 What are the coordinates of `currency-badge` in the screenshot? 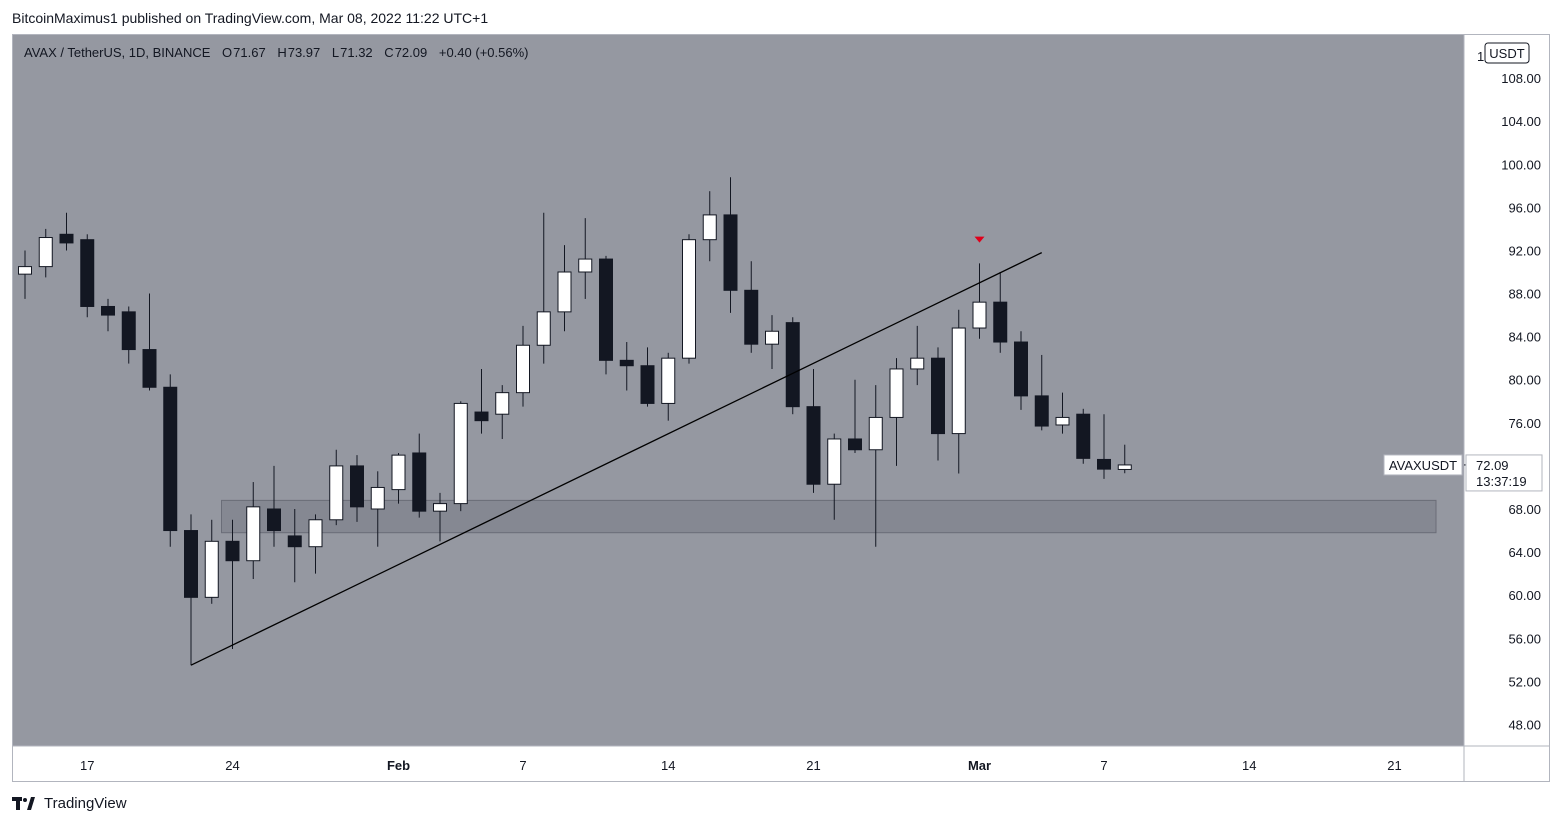 It's located at (1507, 53).